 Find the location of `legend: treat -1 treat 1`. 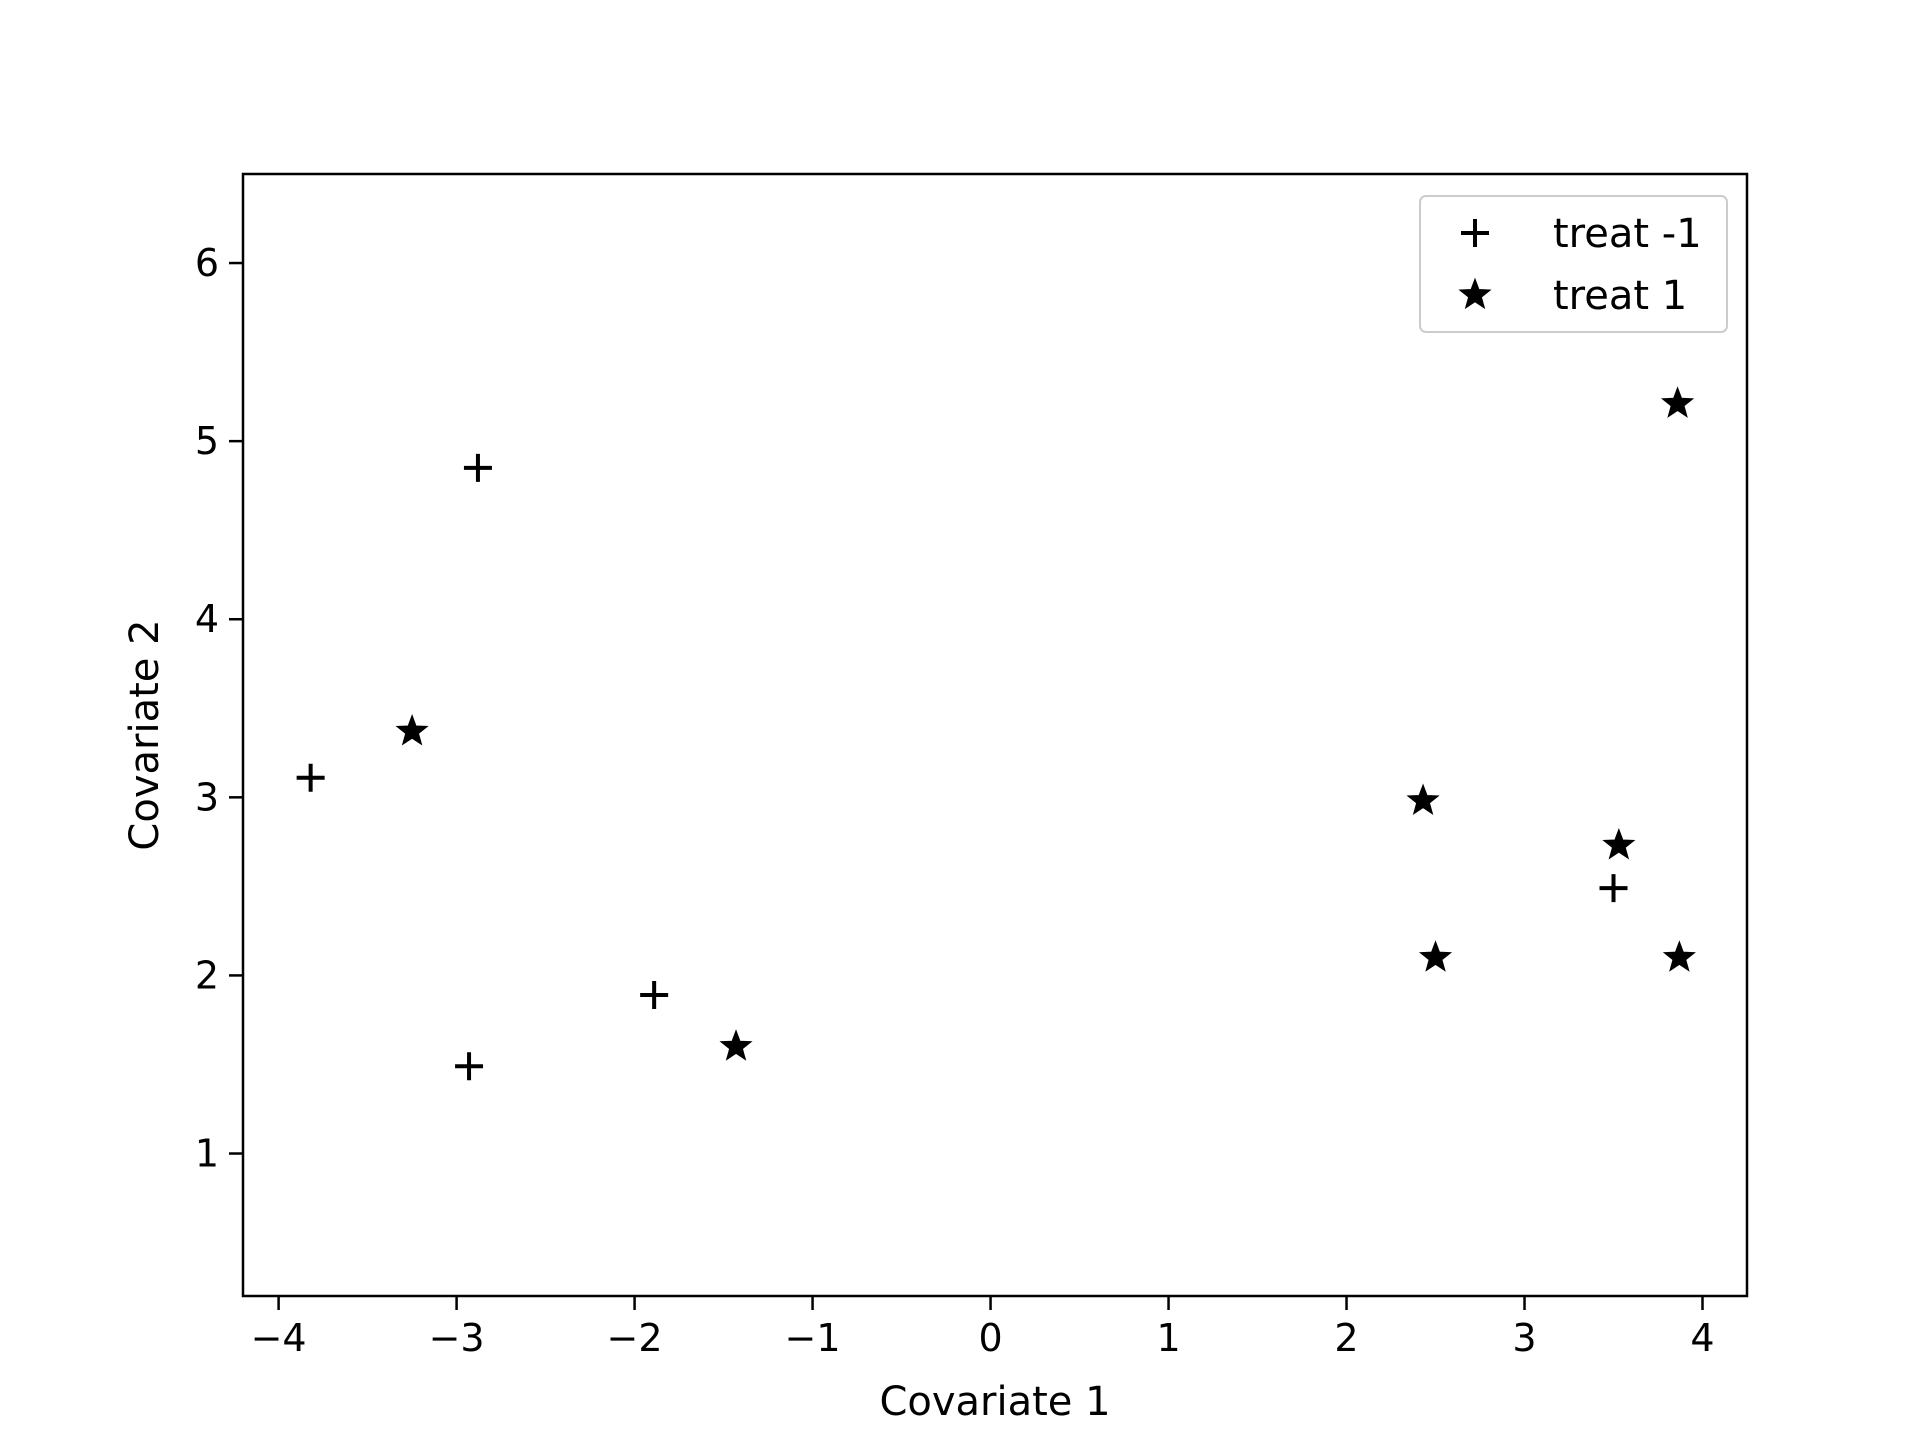

legend: treat -1 treat 1 is located at coordinates (1573, 264).